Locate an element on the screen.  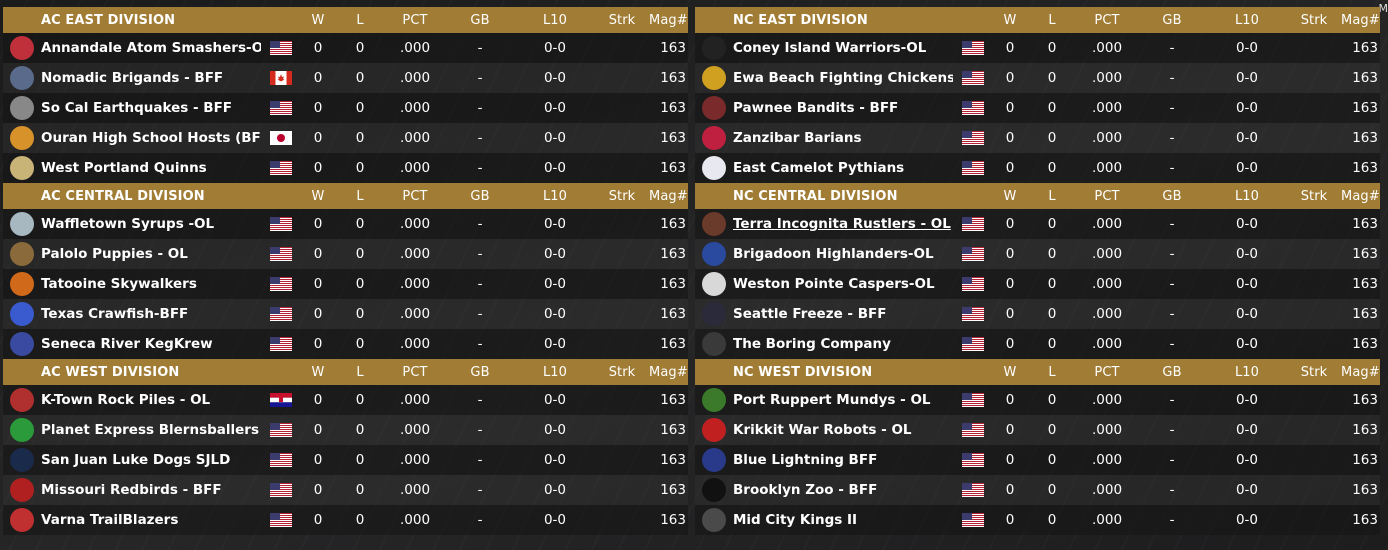
team-row: Waffletown Syrups -OL 0 0 .000 - 0-0 163 is located at coordinates (345, 224).